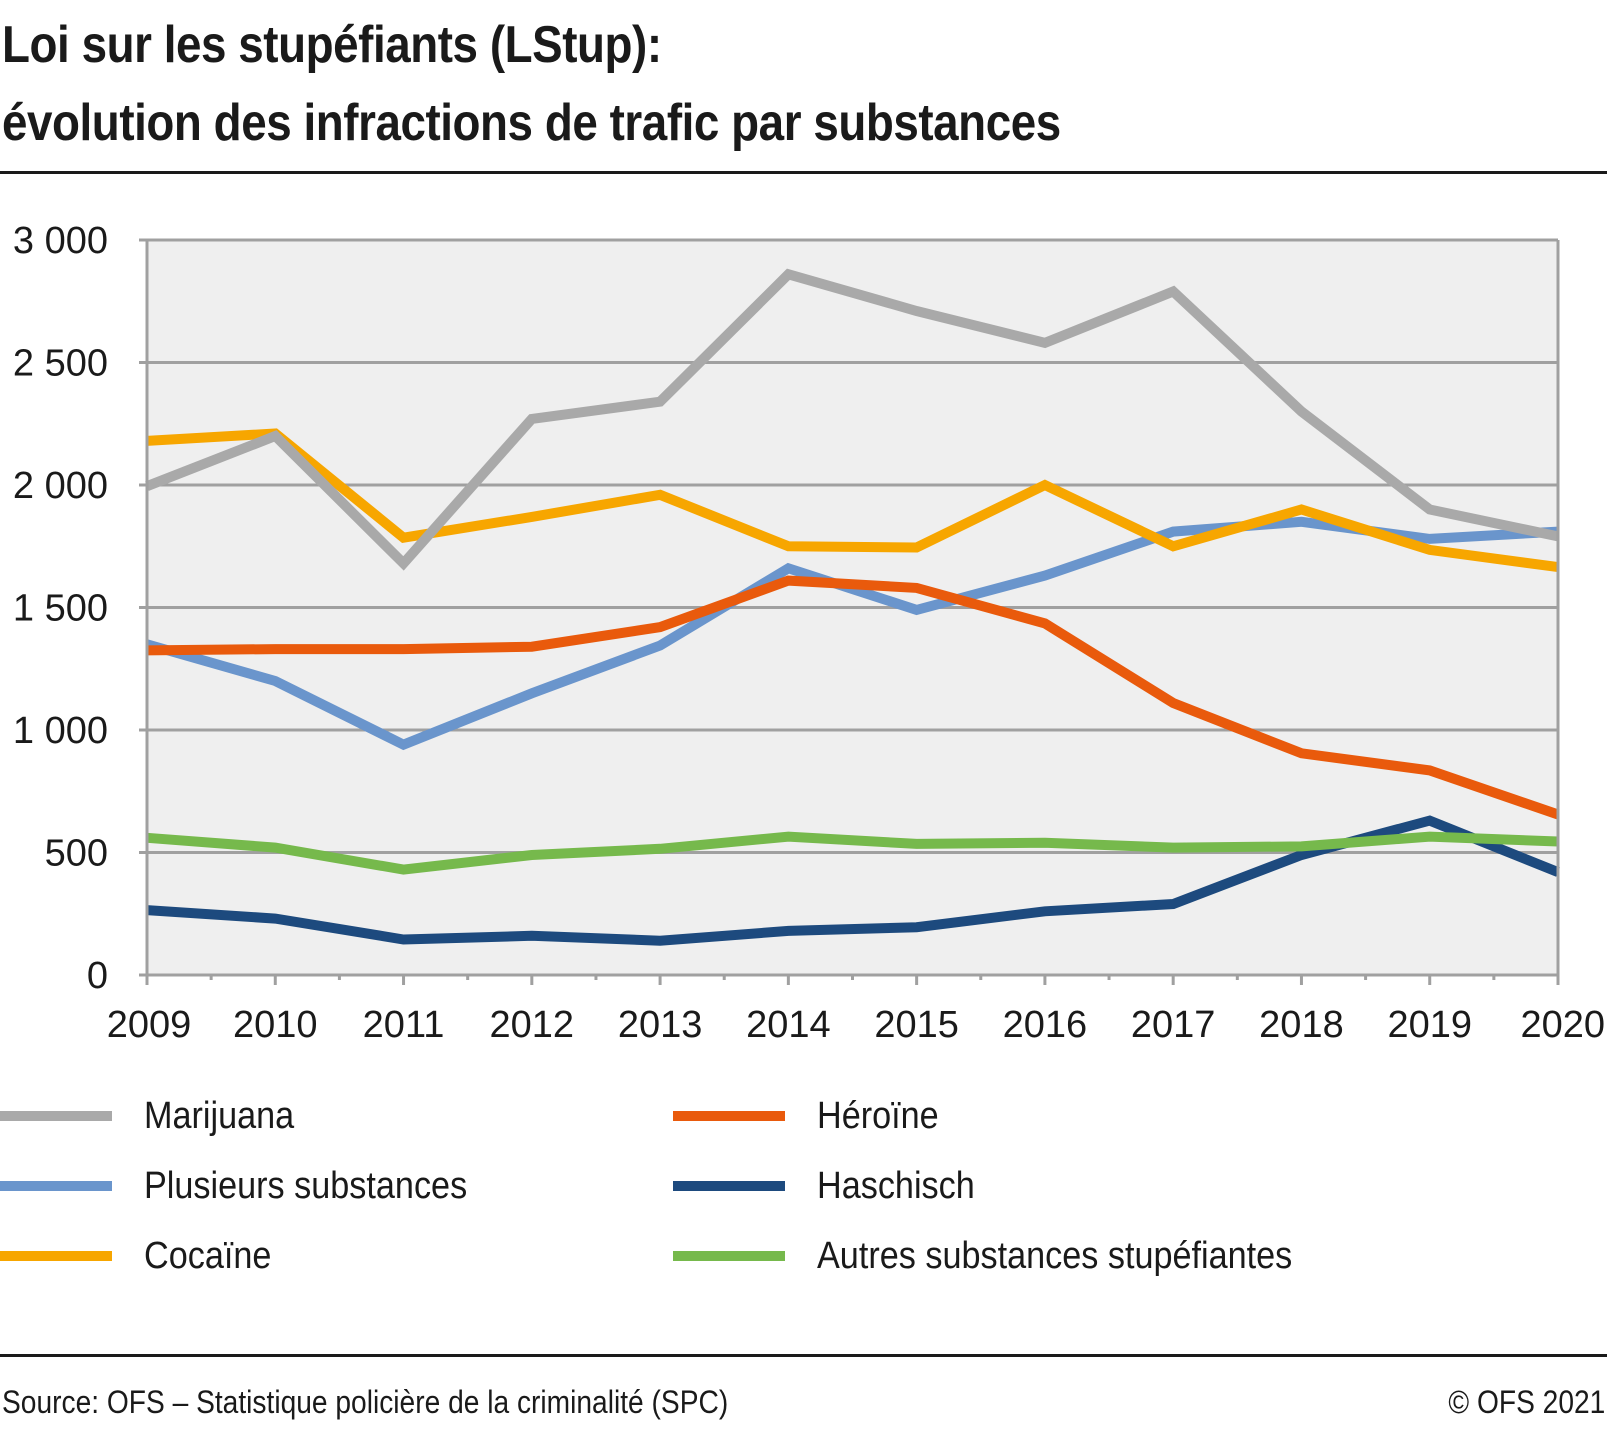  I want to click on x-tick-label: 2009, so click(149, 1025).